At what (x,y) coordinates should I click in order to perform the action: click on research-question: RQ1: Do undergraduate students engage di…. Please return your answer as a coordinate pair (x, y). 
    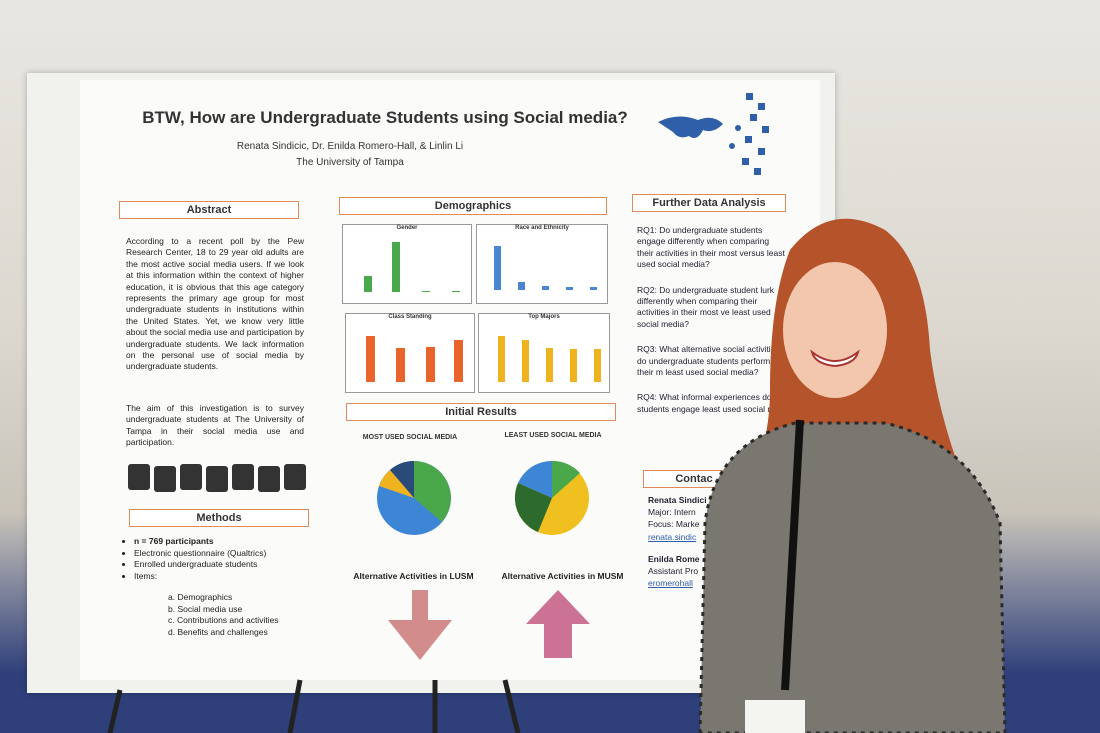
    Looking at the image, I should click on (711, 247).